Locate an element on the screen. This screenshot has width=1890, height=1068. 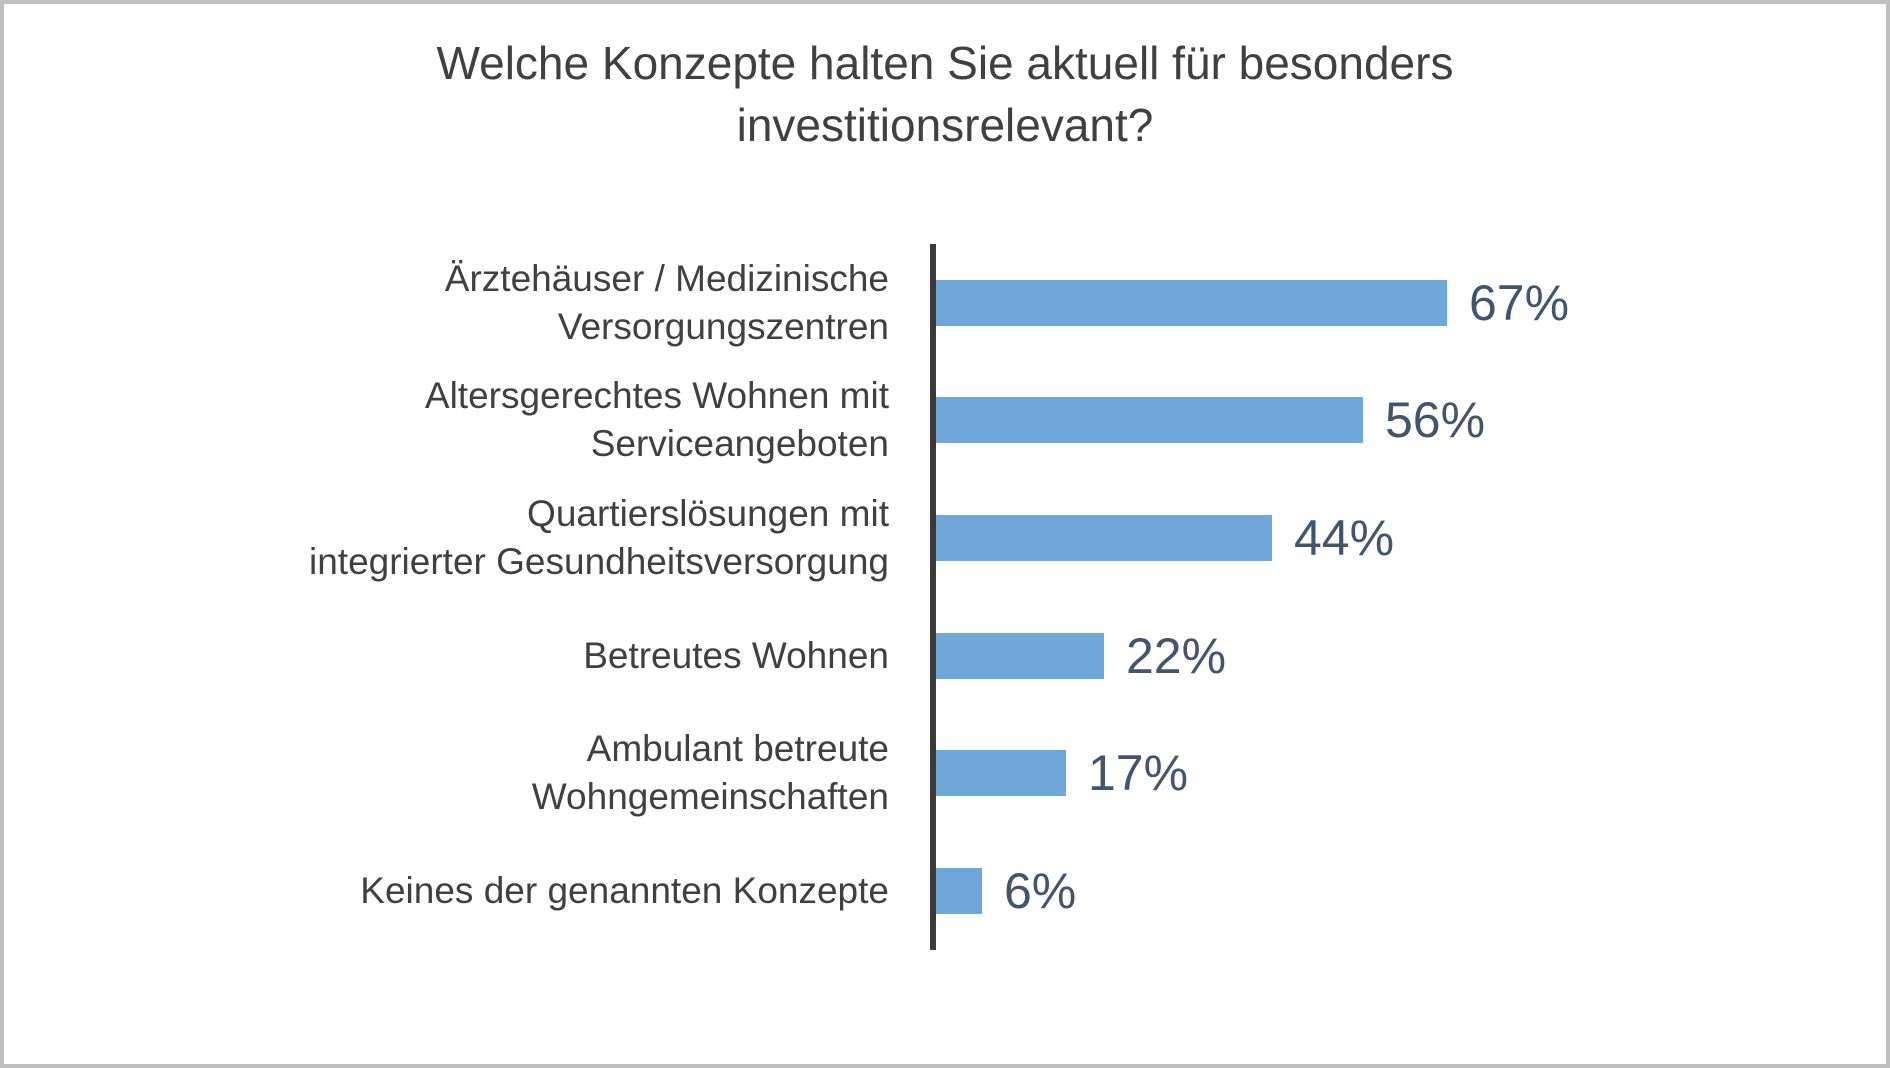
value-label: 67% is located at coordinates (1519, 302).